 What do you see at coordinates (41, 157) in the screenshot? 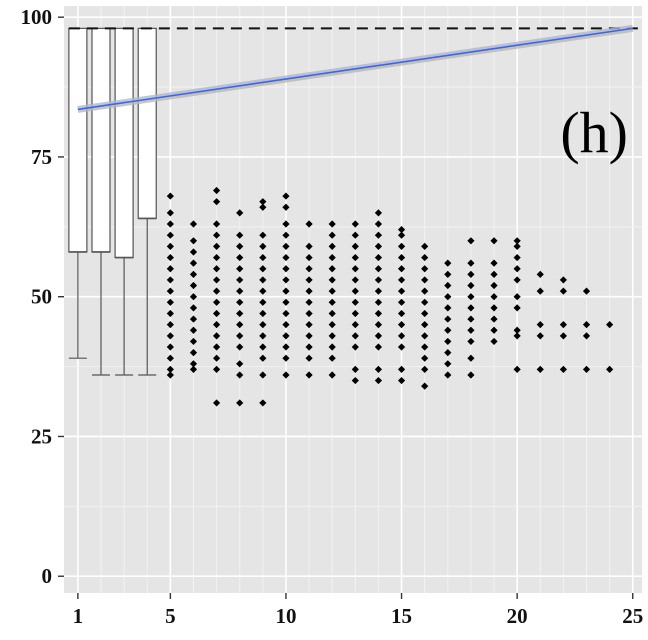
I see `y-tick-label: 75` at bounding box center [41, 157].